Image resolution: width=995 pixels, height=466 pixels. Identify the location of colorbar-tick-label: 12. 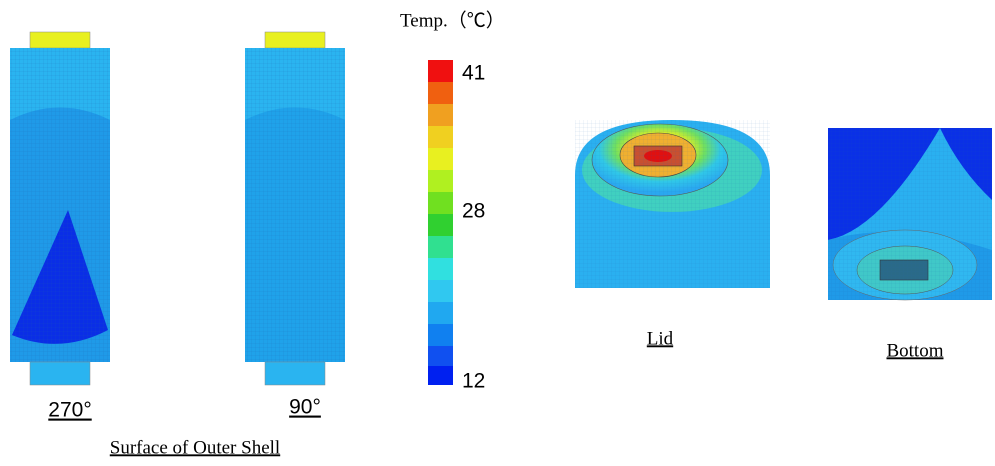
(473, 381).